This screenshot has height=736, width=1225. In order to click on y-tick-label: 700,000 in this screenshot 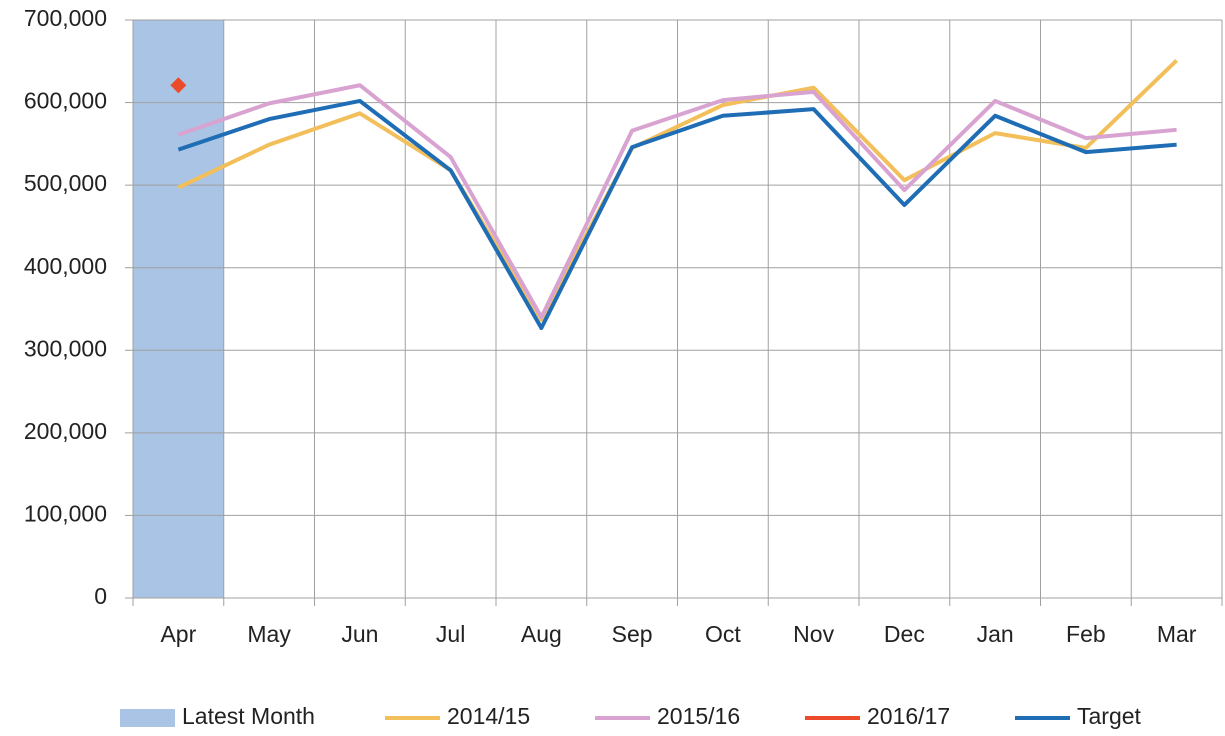, I will do `click(65, 18)`.